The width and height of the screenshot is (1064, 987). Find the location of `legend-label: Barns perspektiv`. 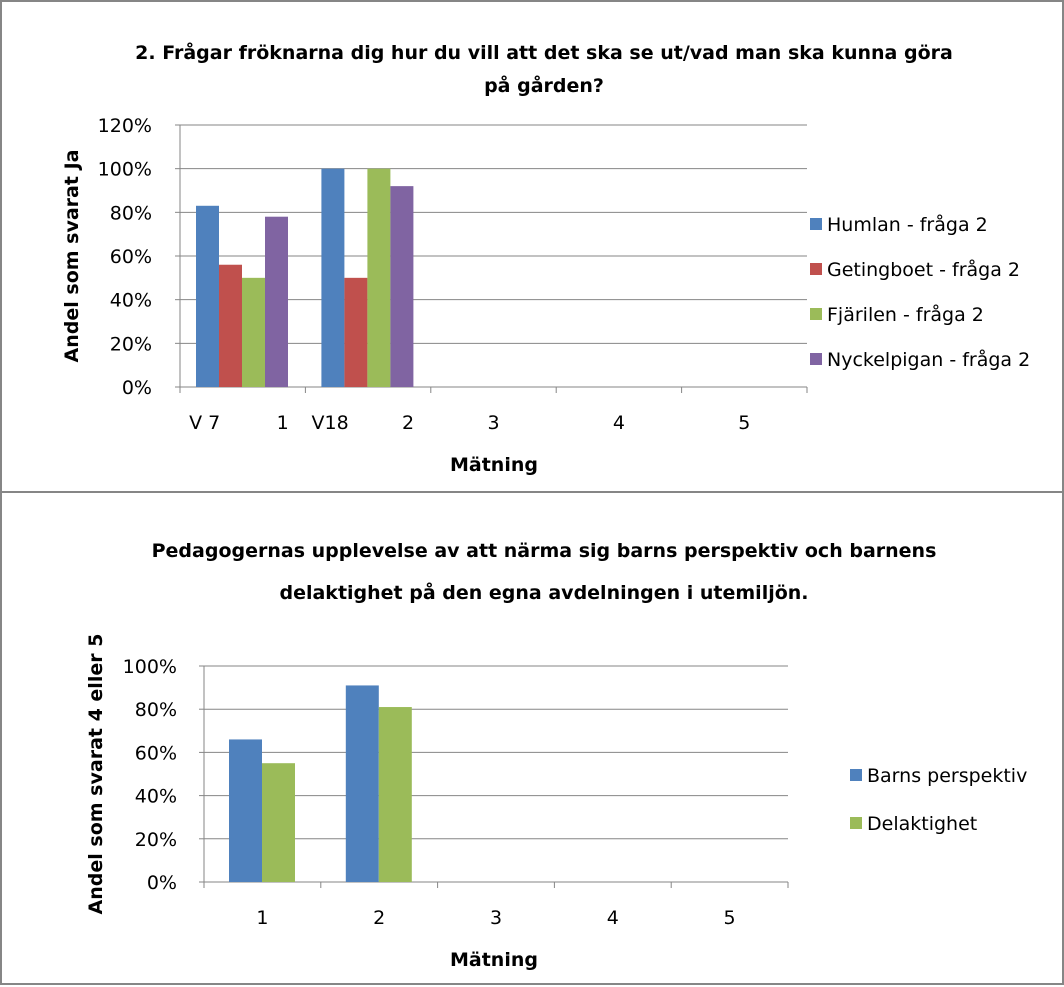

legend-label: Barns perspektiv is located at coordinates (947, 776).